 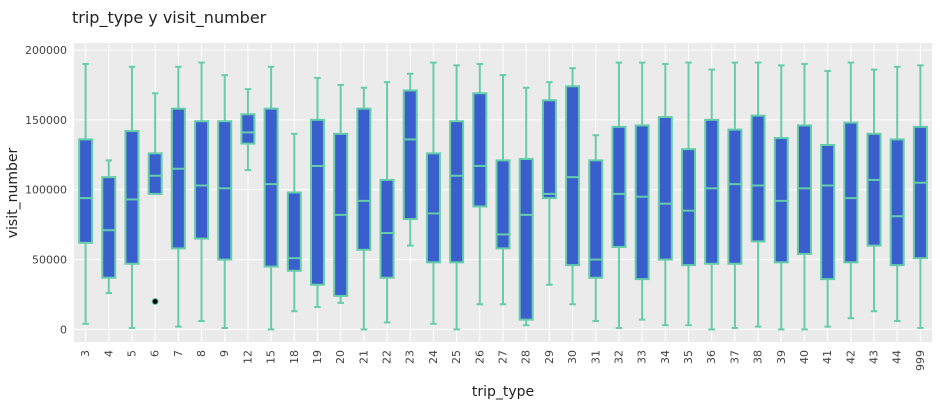 What do you see at coordinates (13, 193) in the screenshot?
I see `y-axis-title: visit_number` at bounding box center [13, 193].